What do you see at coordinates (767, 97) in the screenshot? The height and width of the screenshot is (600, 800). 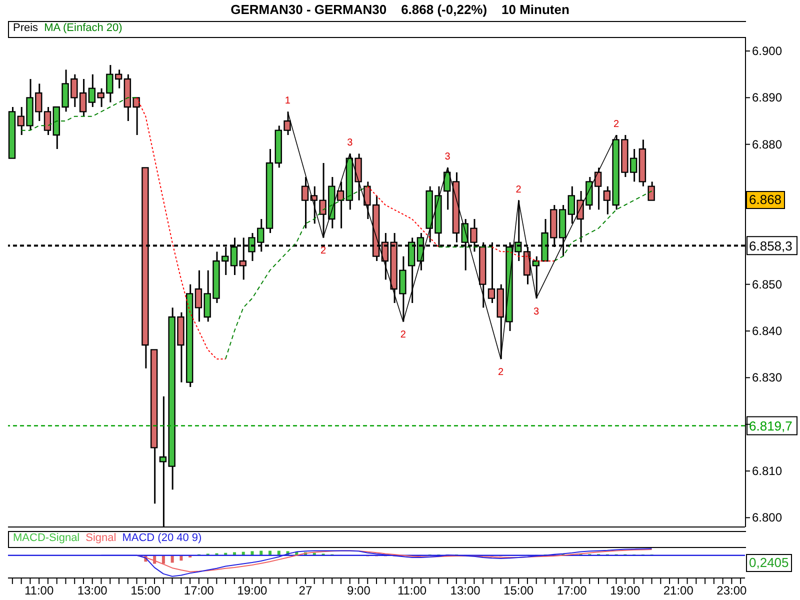 I see `y-tick-label: 6.890` at bounding box center [767, 97].